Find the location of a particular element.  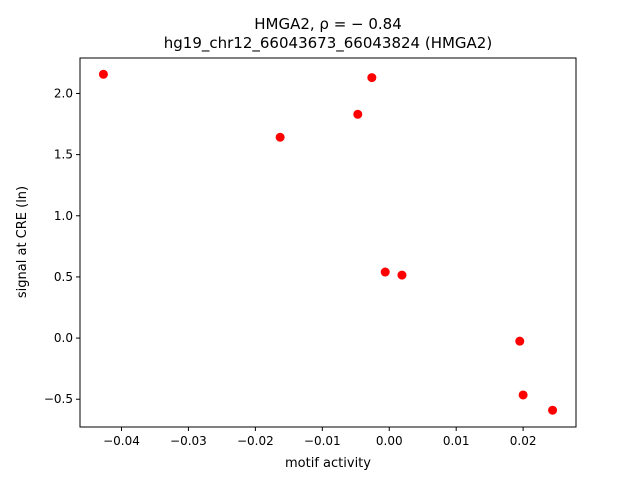

x-tick-label: 0.02 is located at coordinates (523, 441).